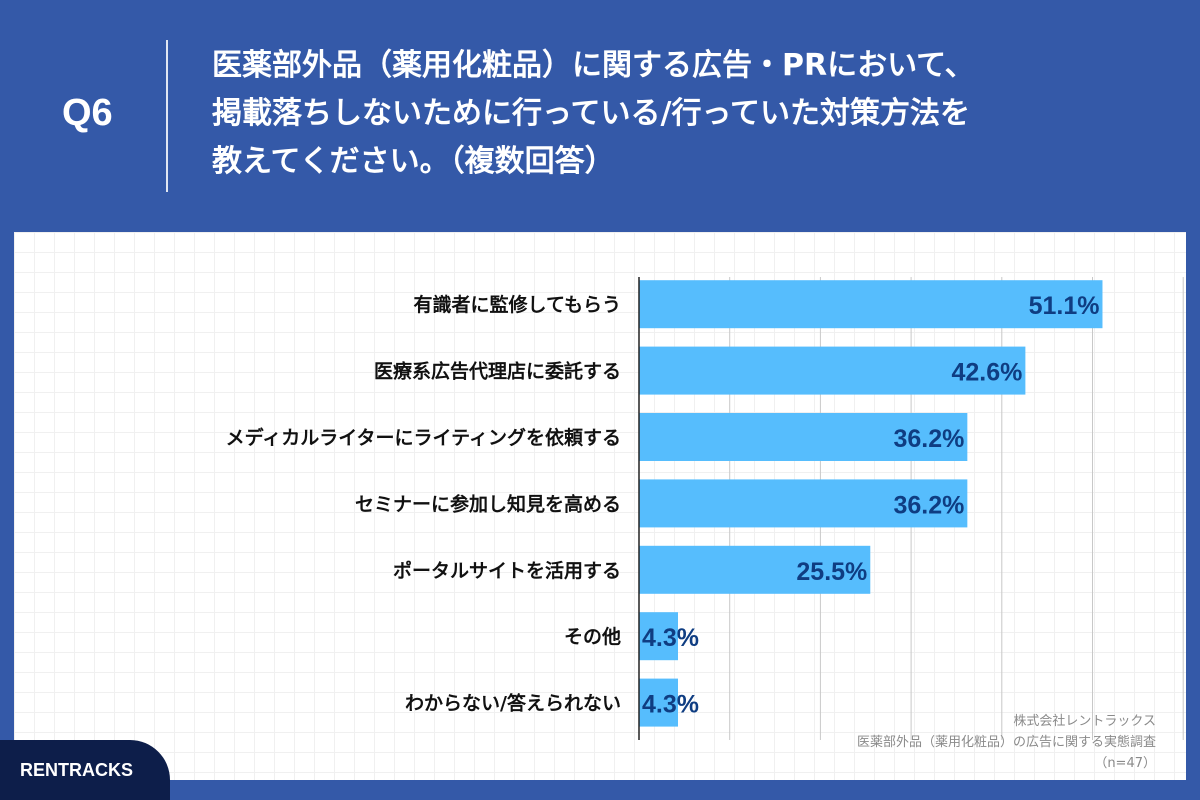  Describe the element at coordinates (1125, 763) in the screenshot. I see `source-sample: （n=47）` at that location.